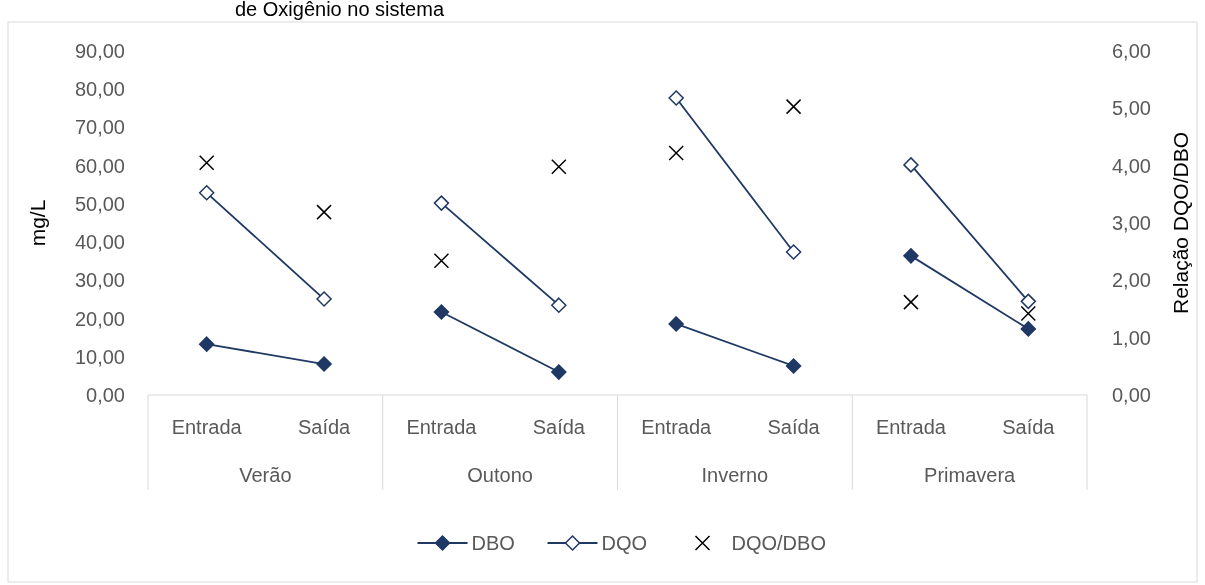 Image resolution: width=1205 pixels, height=585 pixels. Describe the element at coordinates (99, 51) in the screenshot. I see `y-tick-label: 90,00` at that location.